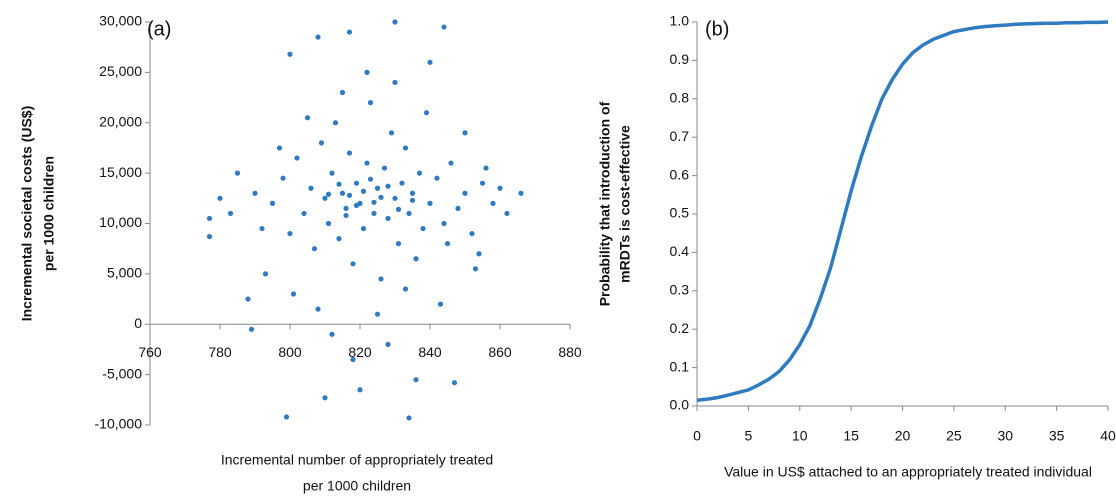  Describe the element at coordinates (120, 21) in the screenshot. I see `y-tick-label: 30,000` at that location.